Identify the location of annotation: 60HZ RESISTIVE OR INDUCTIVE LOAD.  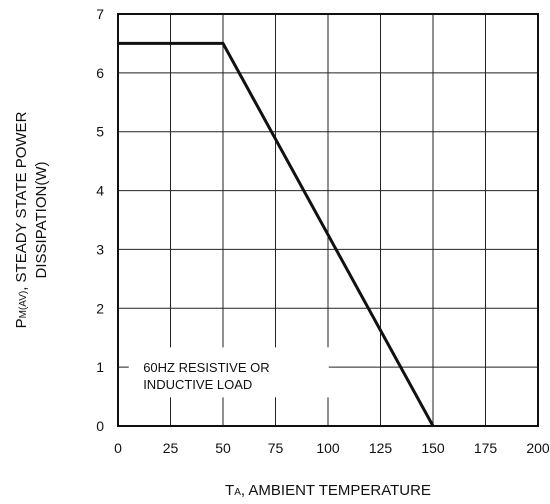
(228, 372).